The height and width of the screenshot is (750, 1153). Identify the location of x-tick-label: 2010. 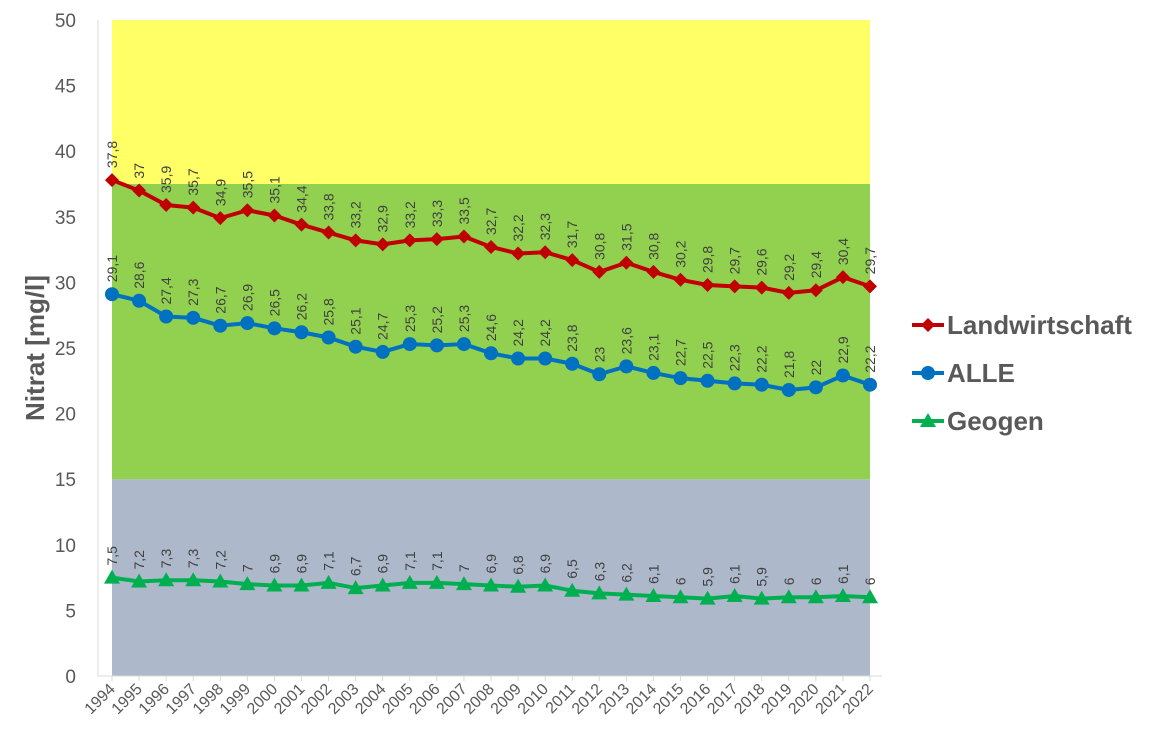
(533, 699).